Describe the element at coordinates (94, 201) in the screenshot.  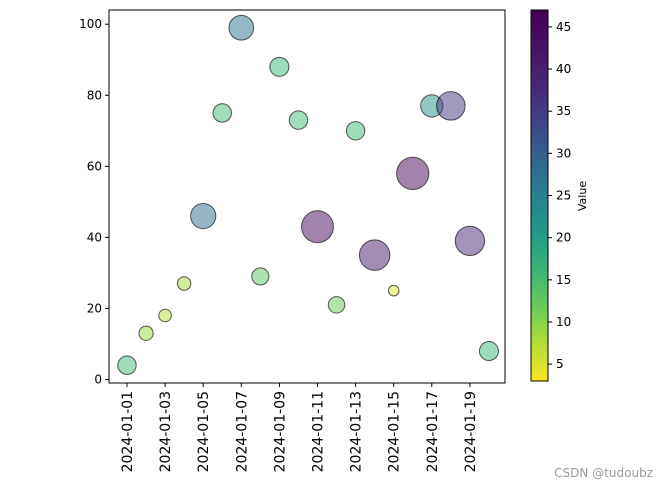
I see `y-axis: 0 20 40 60 80 100` at that location.